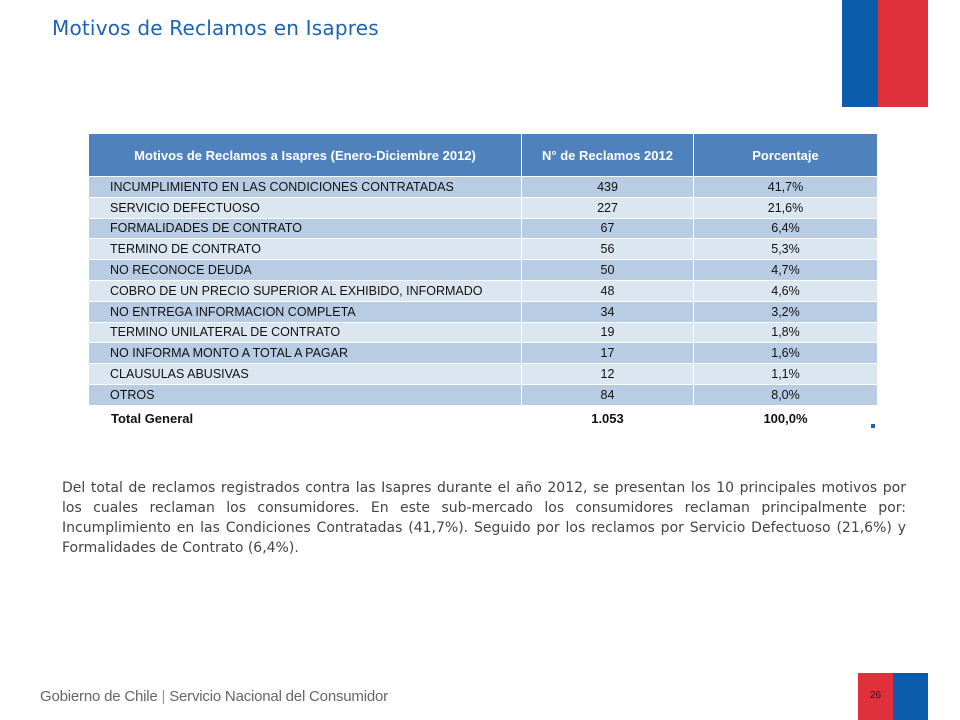  I want to click on row-motivo: OTROS, so click(305, 394).